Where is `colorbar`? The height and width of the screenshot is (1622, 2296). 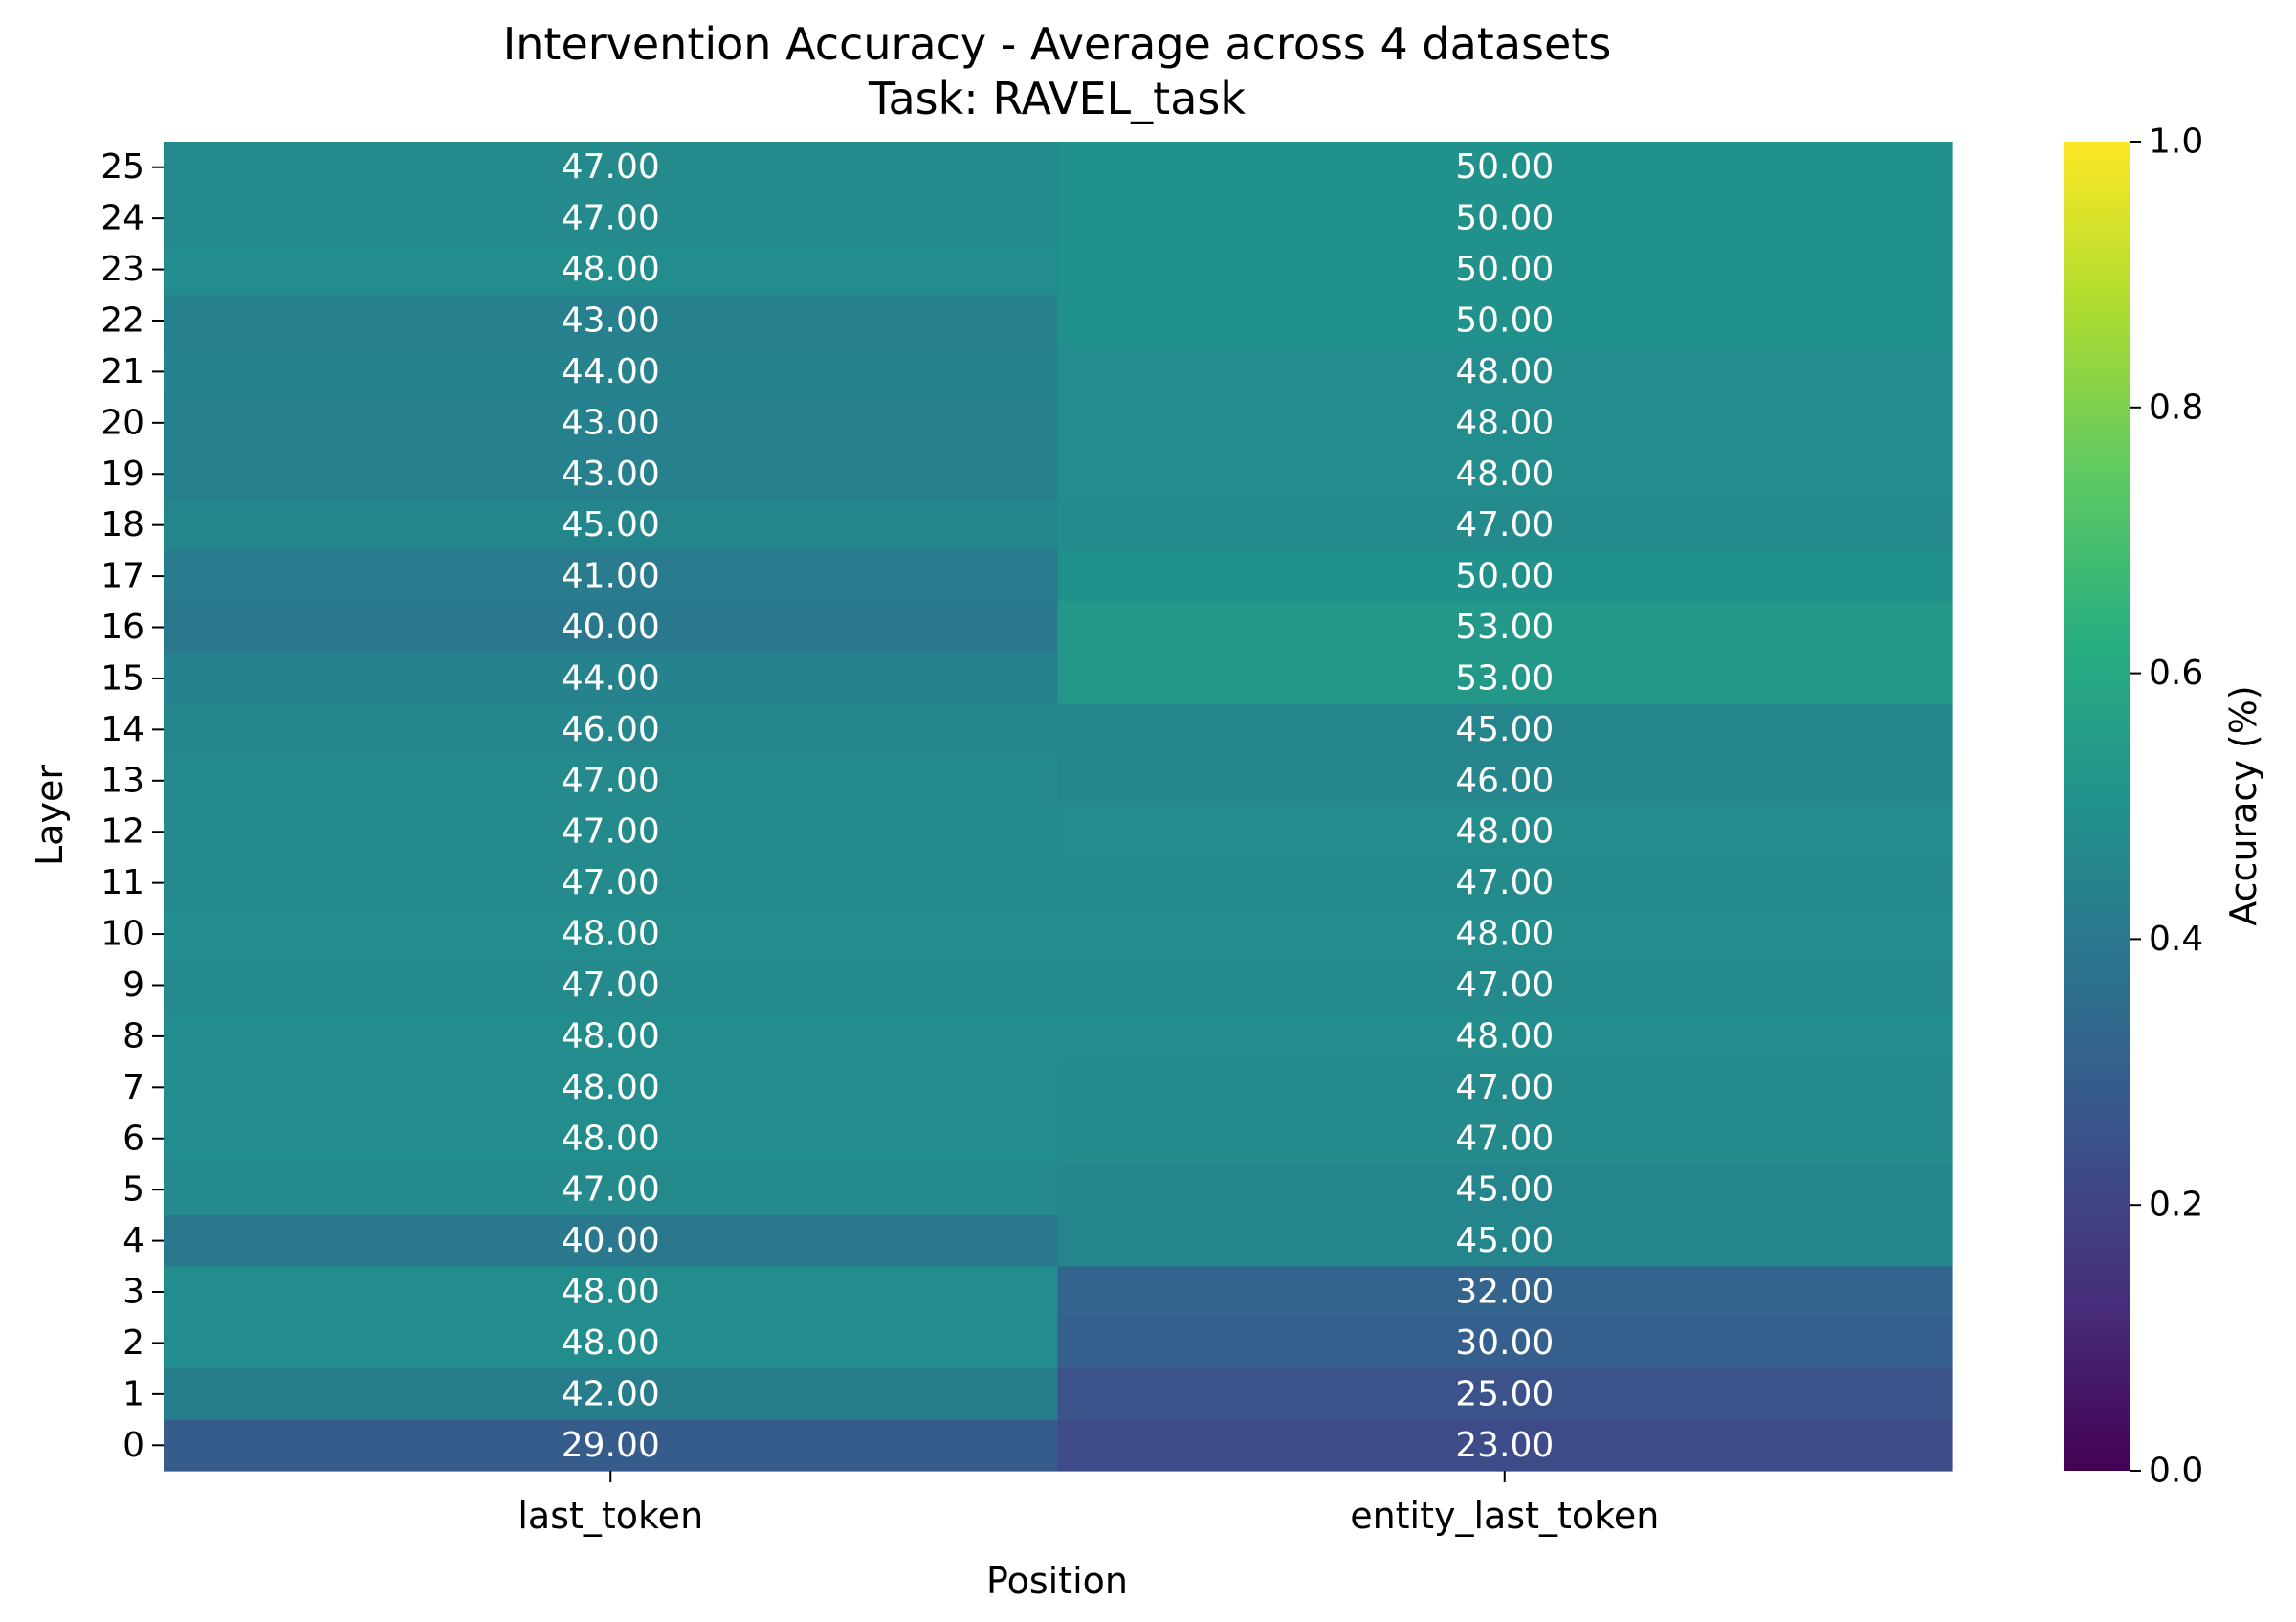
colorbar is located at coordinates (2097, 806).